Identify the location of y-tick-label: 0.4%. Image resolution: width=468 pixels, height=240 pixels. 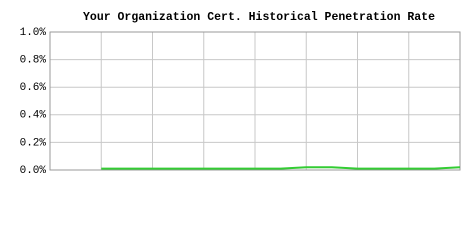
(33, 116).